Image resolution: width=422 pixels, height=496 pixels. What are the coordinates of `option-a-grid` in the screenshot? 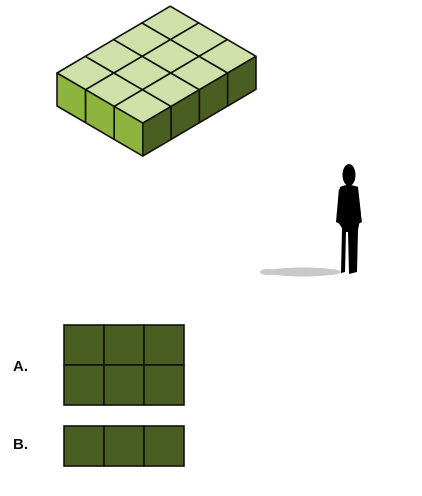 It's located at (124, 365).